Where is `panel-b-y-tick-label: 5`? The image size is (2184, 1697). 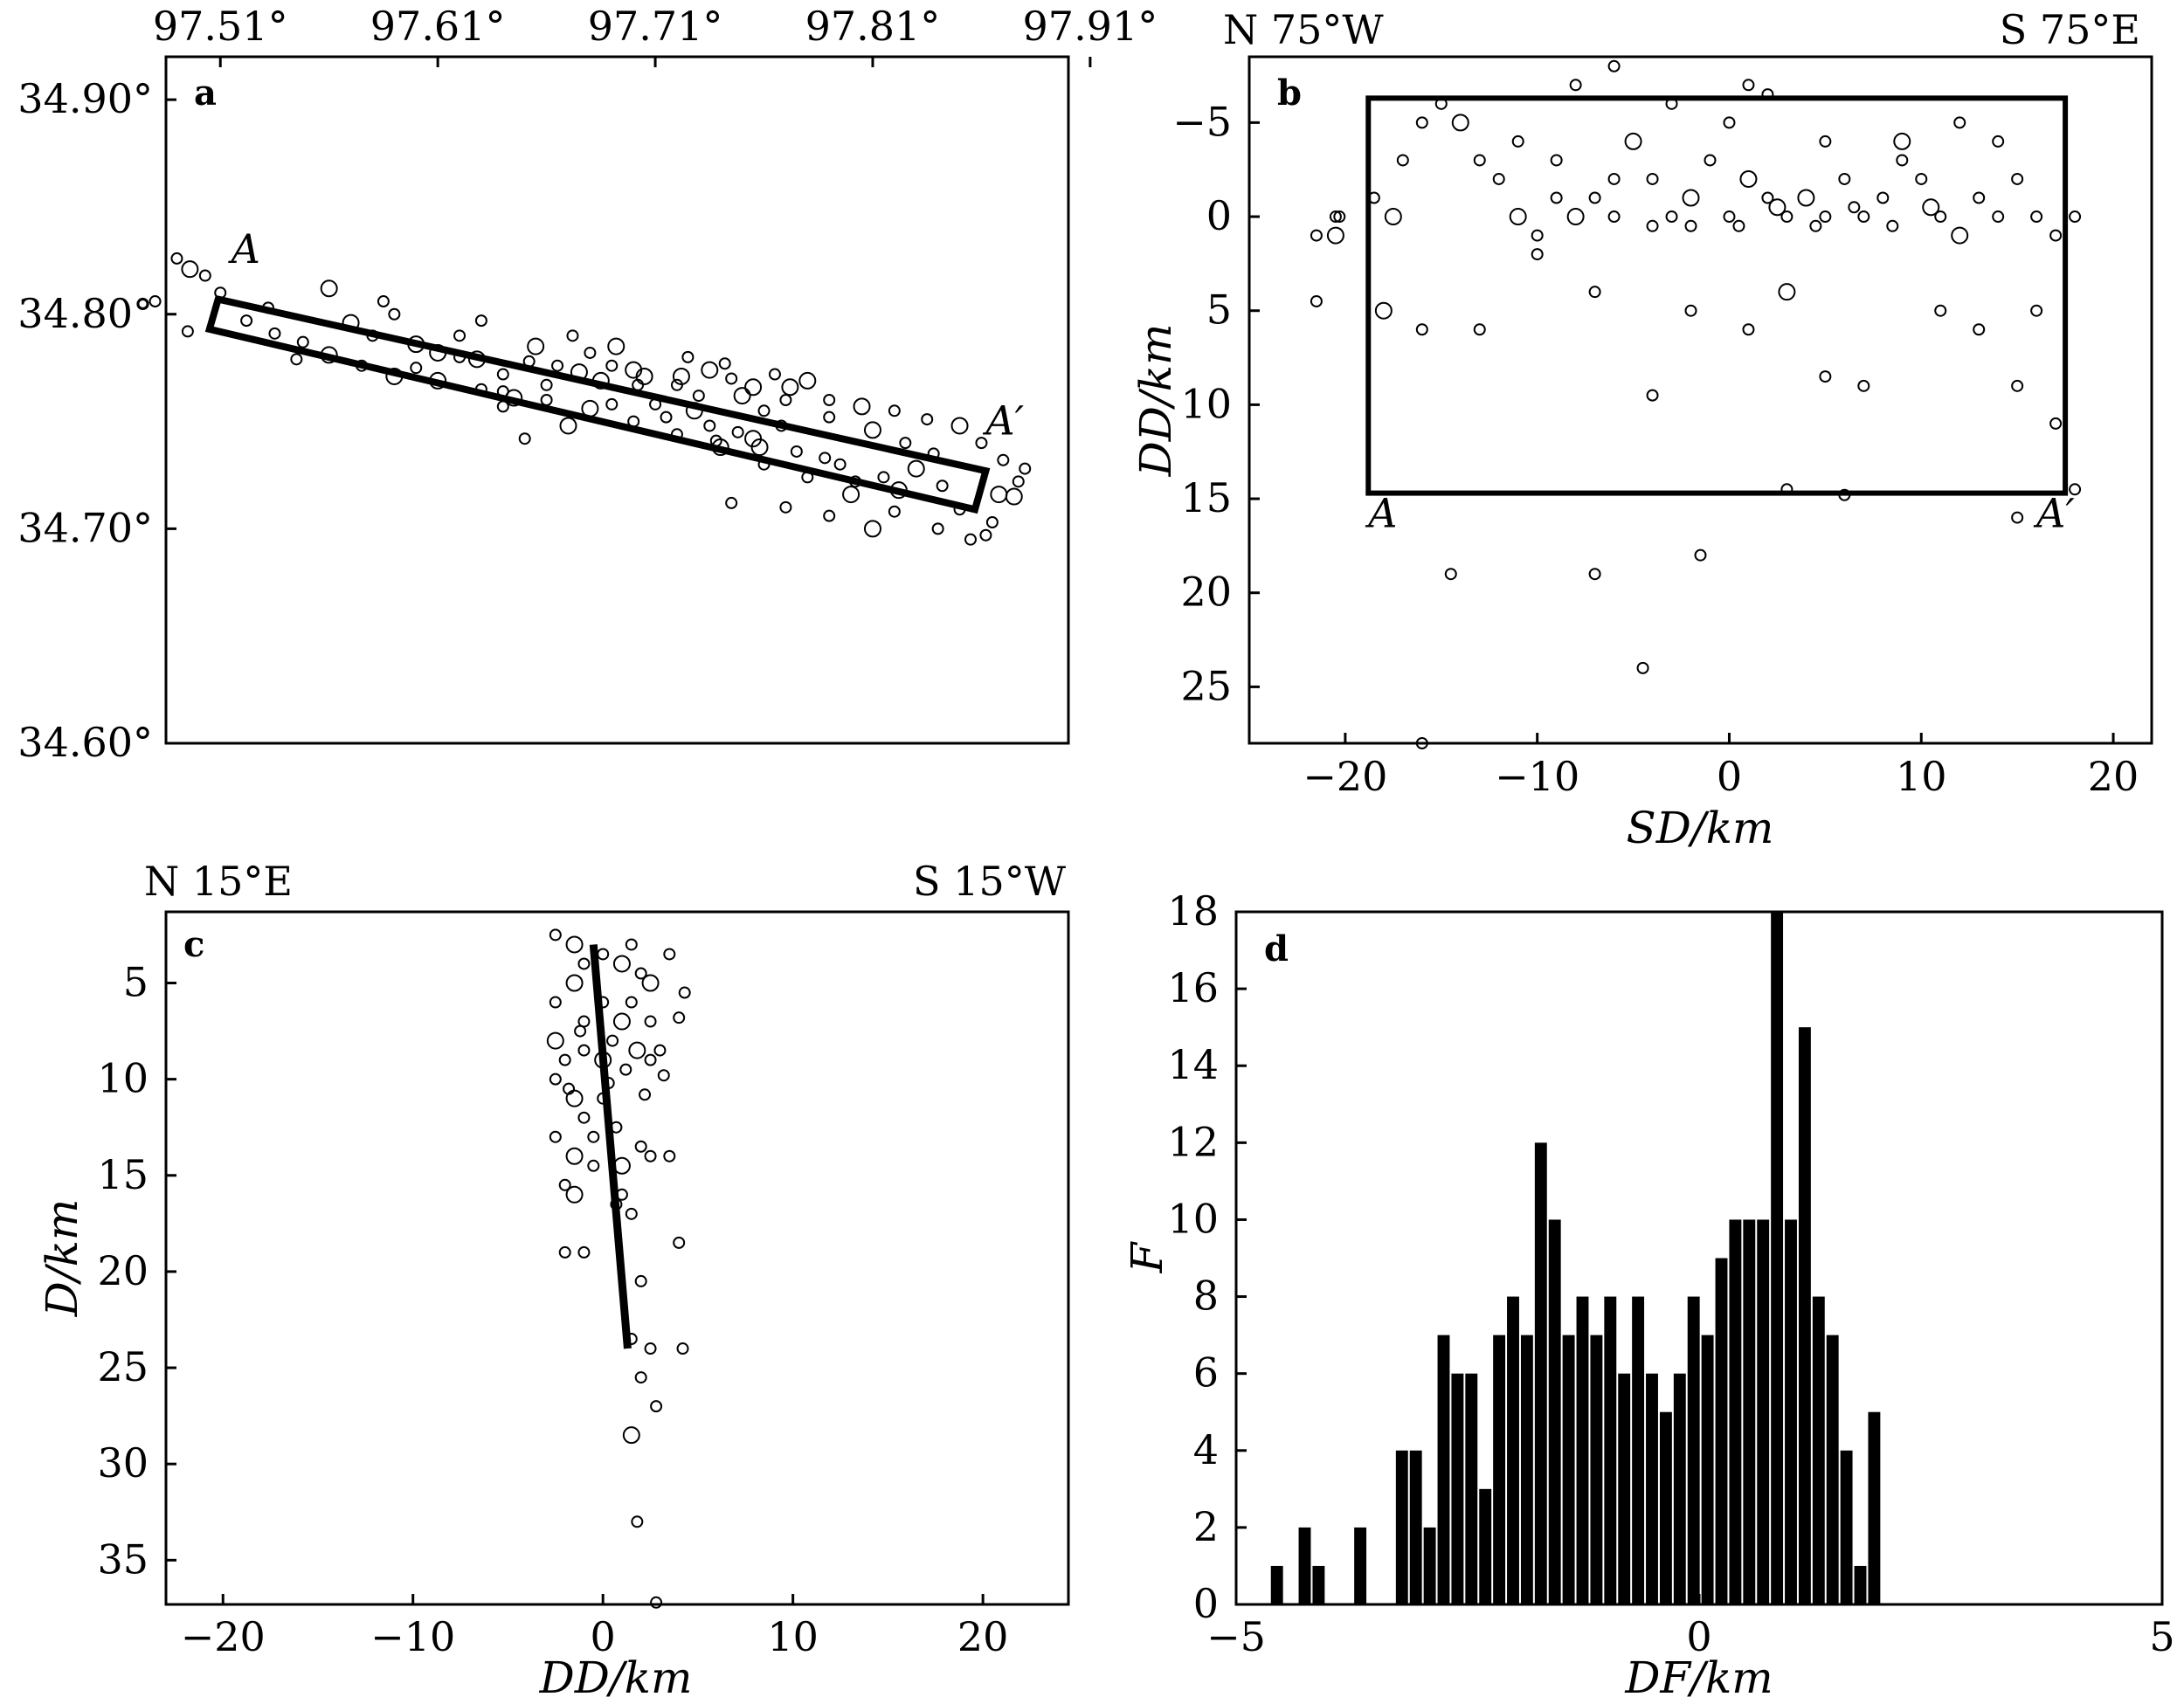 panel-b-y-tick-label: 5 is located at coordinates (1219, 310).